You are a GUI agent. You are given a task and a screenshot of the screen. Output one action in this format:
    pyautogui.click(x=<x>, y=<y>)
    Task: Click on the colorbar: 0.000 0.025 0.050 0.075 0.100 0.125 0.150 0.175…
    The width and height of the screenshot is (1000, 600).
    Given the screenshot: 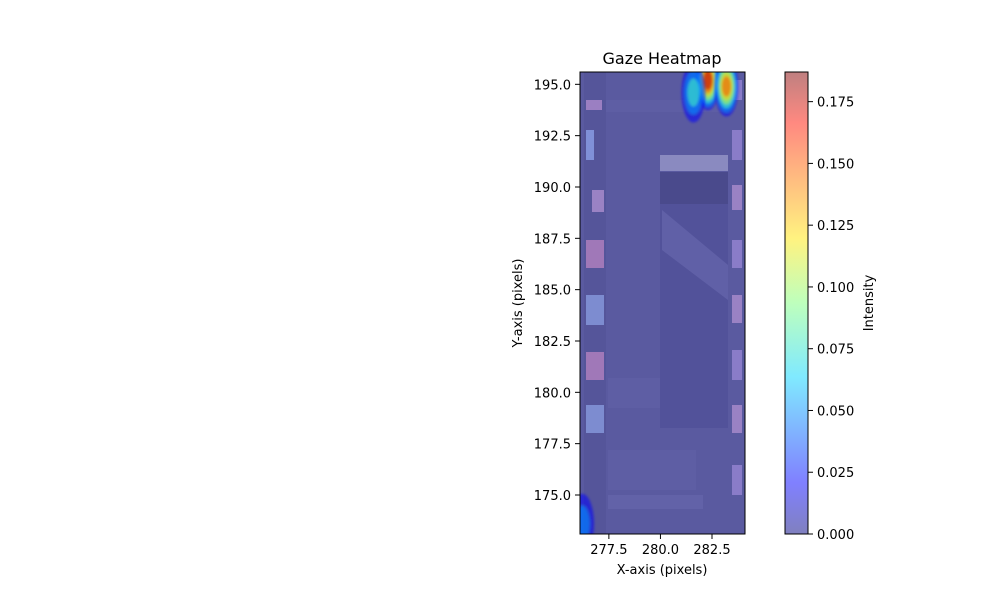 What is the action you would take?
    pyautogui.click(x=830, y=307)
    